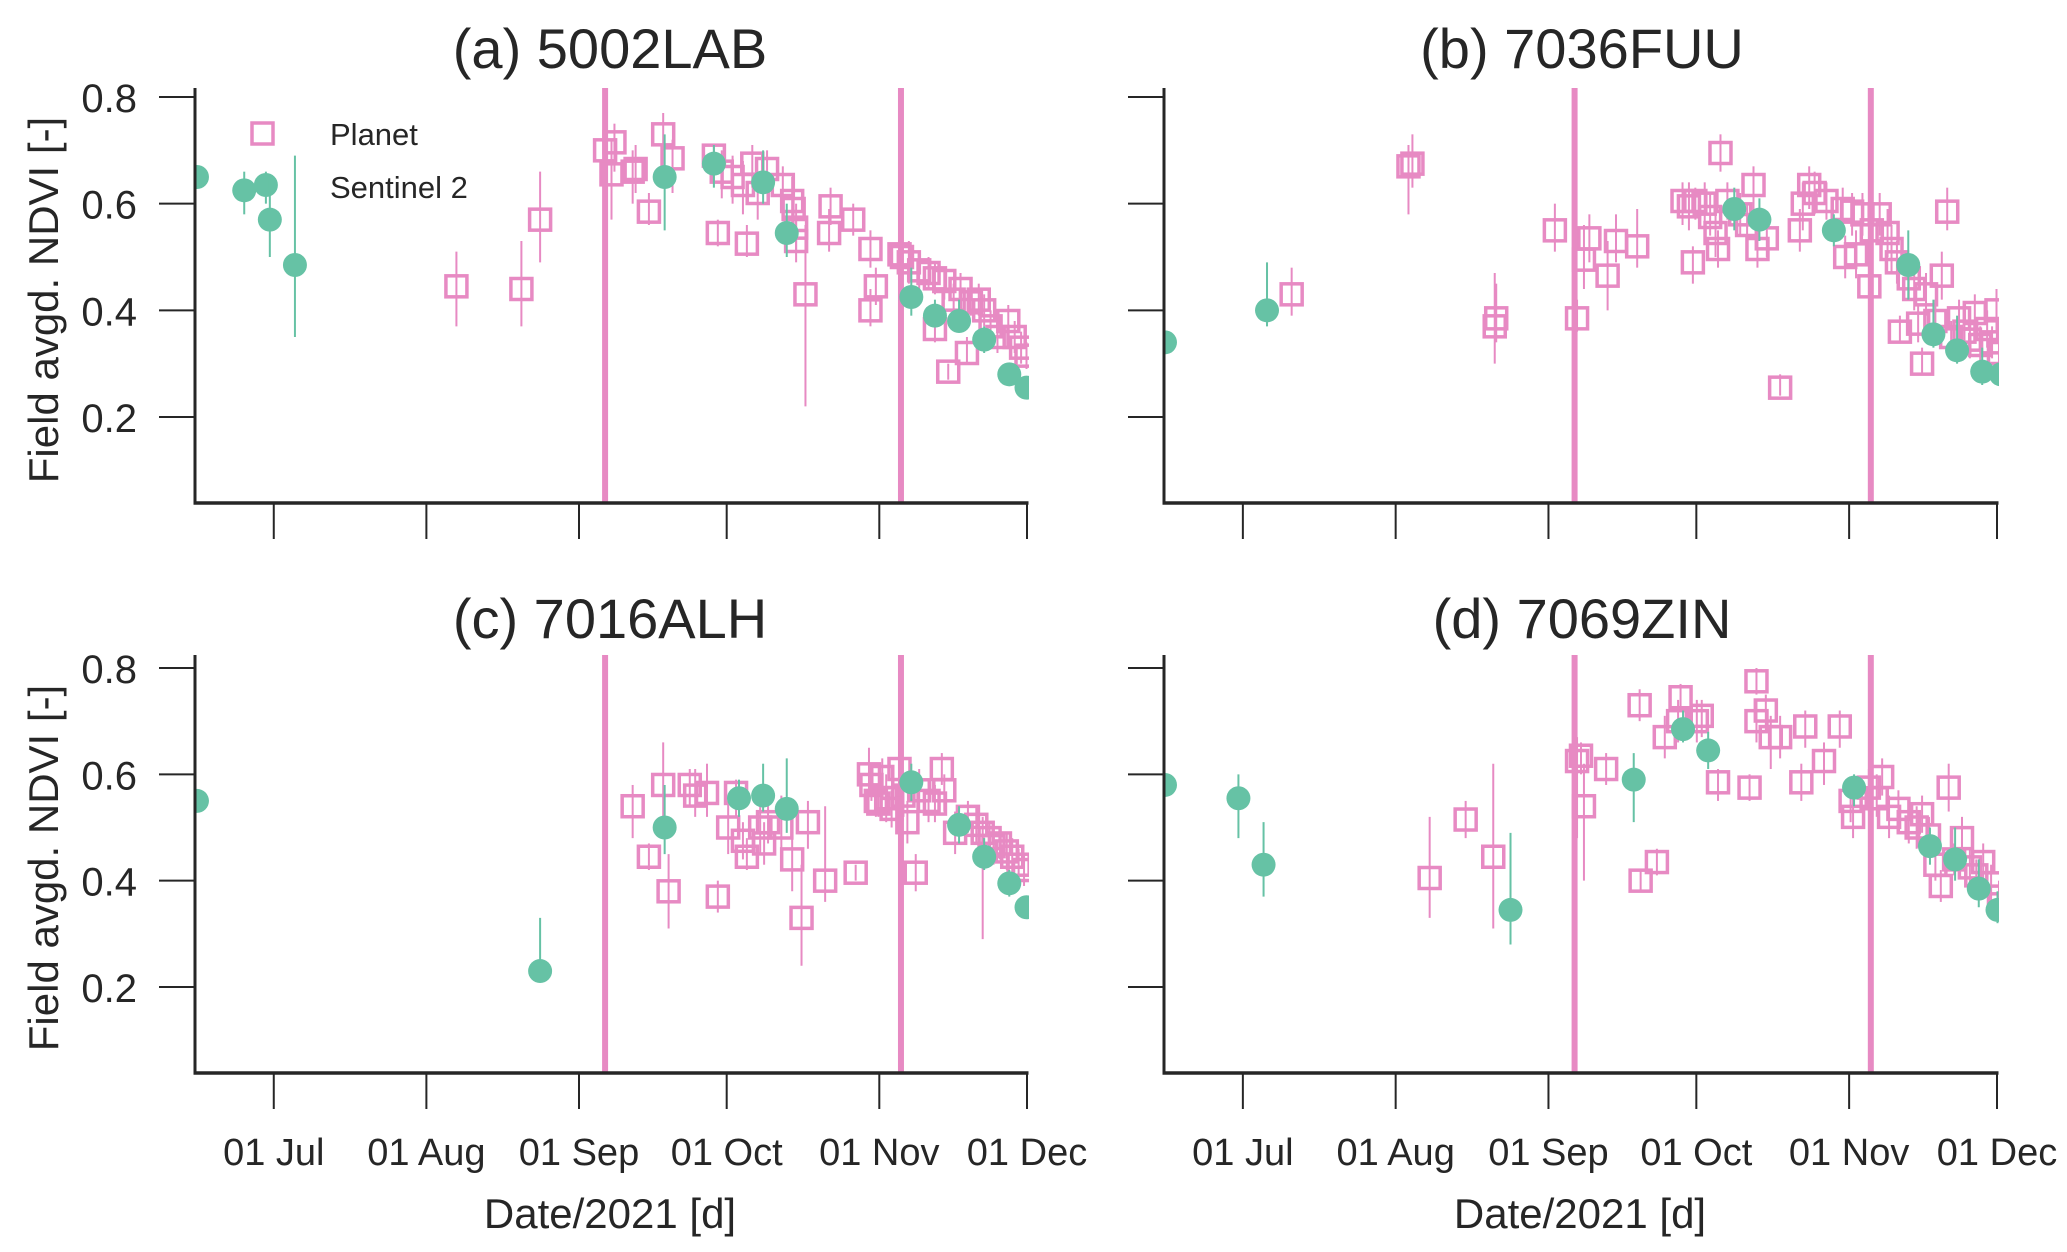 This screenshot has height=1252, width=2067. Describe the element at coordinates (109, 670) in the screenshot. I see `y-tick-label: 0.8` at that location.